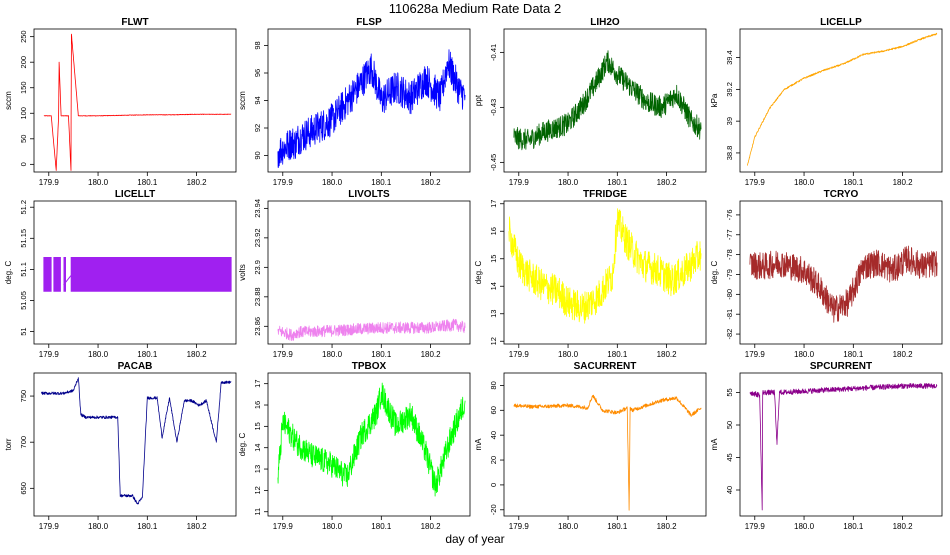  Describe the element at coordinates (135, 366) in the screenshot. I see `panel-title-pacab: PACAB` at that location.